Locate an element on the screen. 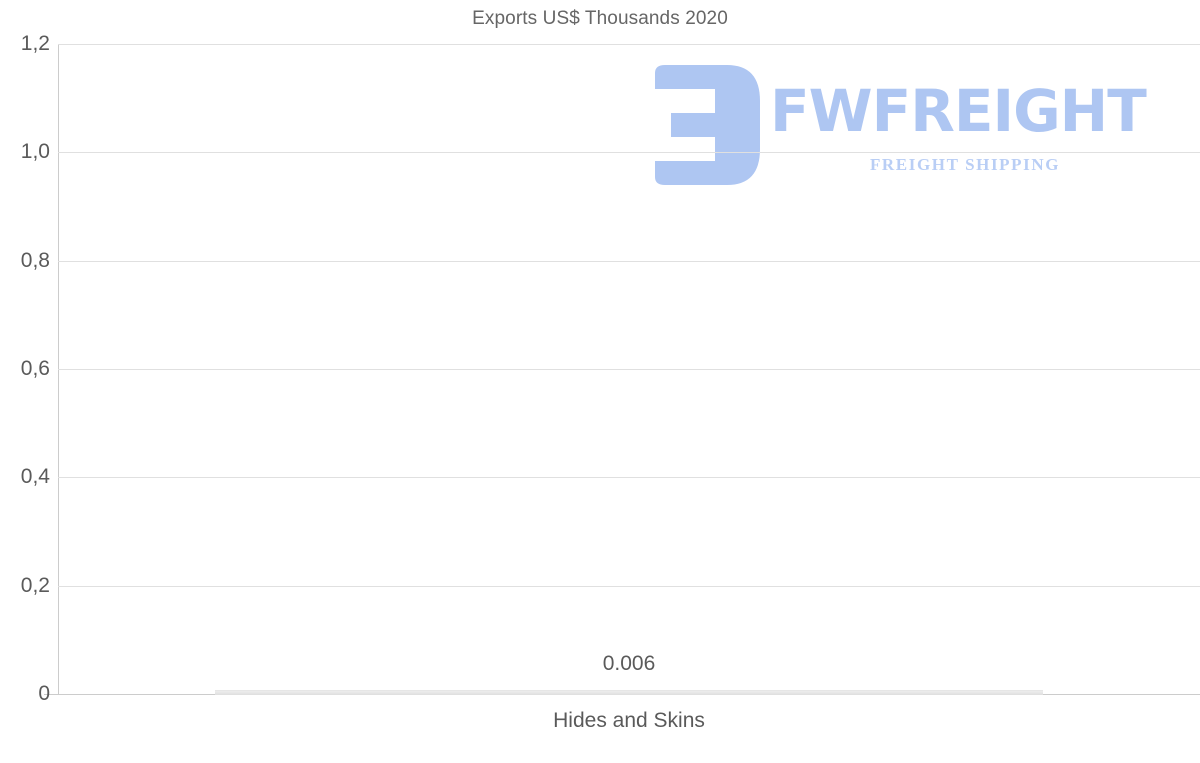 Image resolution: width=1200 pixels, height=763 pixels. chart-title: Exports US$ Thousands 2020 is located at coordinates (600, 18).